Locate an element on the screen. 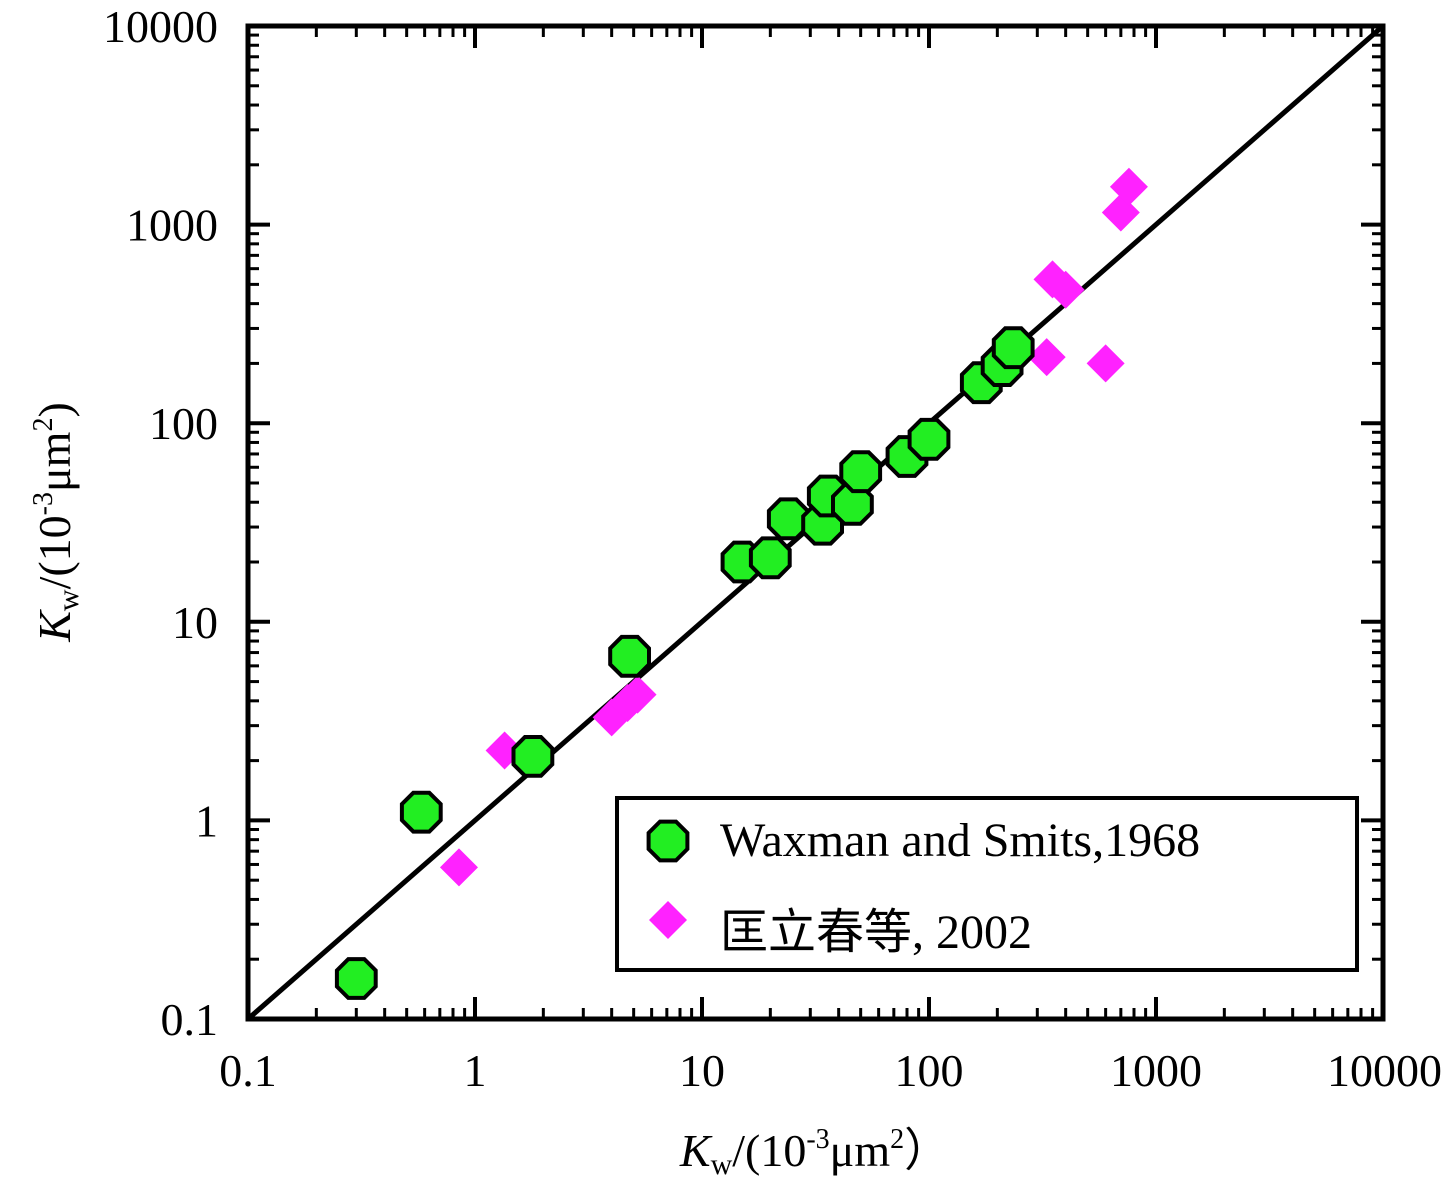 The width and height of the screenshot is (1450, 1192). y-tick-label: 0.1 is located at coordinates (190, 1019).